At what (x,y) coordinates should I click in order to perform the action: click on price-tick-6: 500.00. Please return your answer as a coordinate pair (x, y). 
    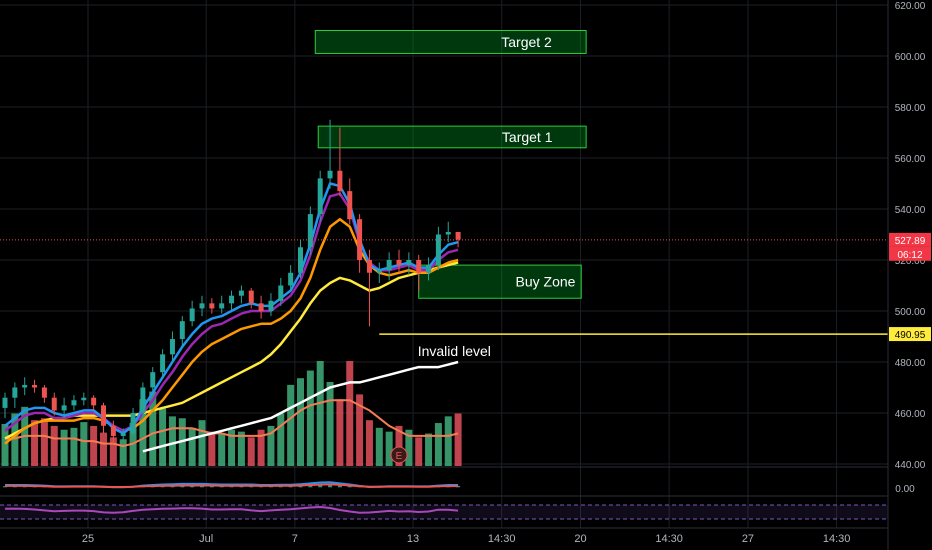
    Looking at the image, I should click on (910, 312).